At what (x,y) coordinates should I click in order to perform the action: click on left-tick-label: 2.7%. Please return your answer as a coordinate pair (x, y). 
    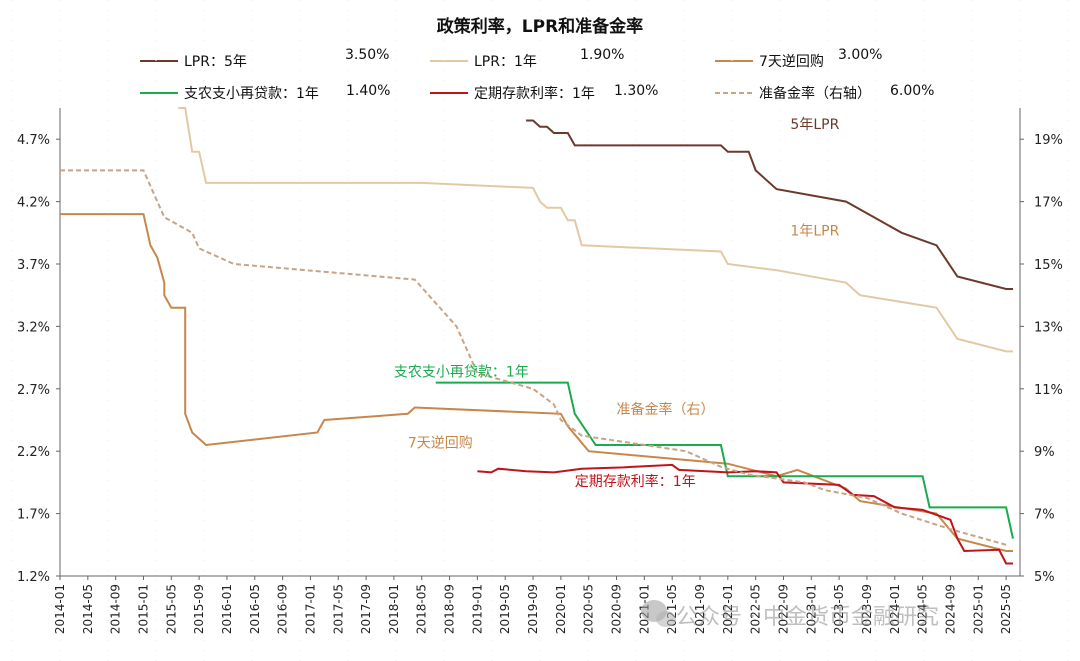
    Looking at the image, I should click on (33, 390).